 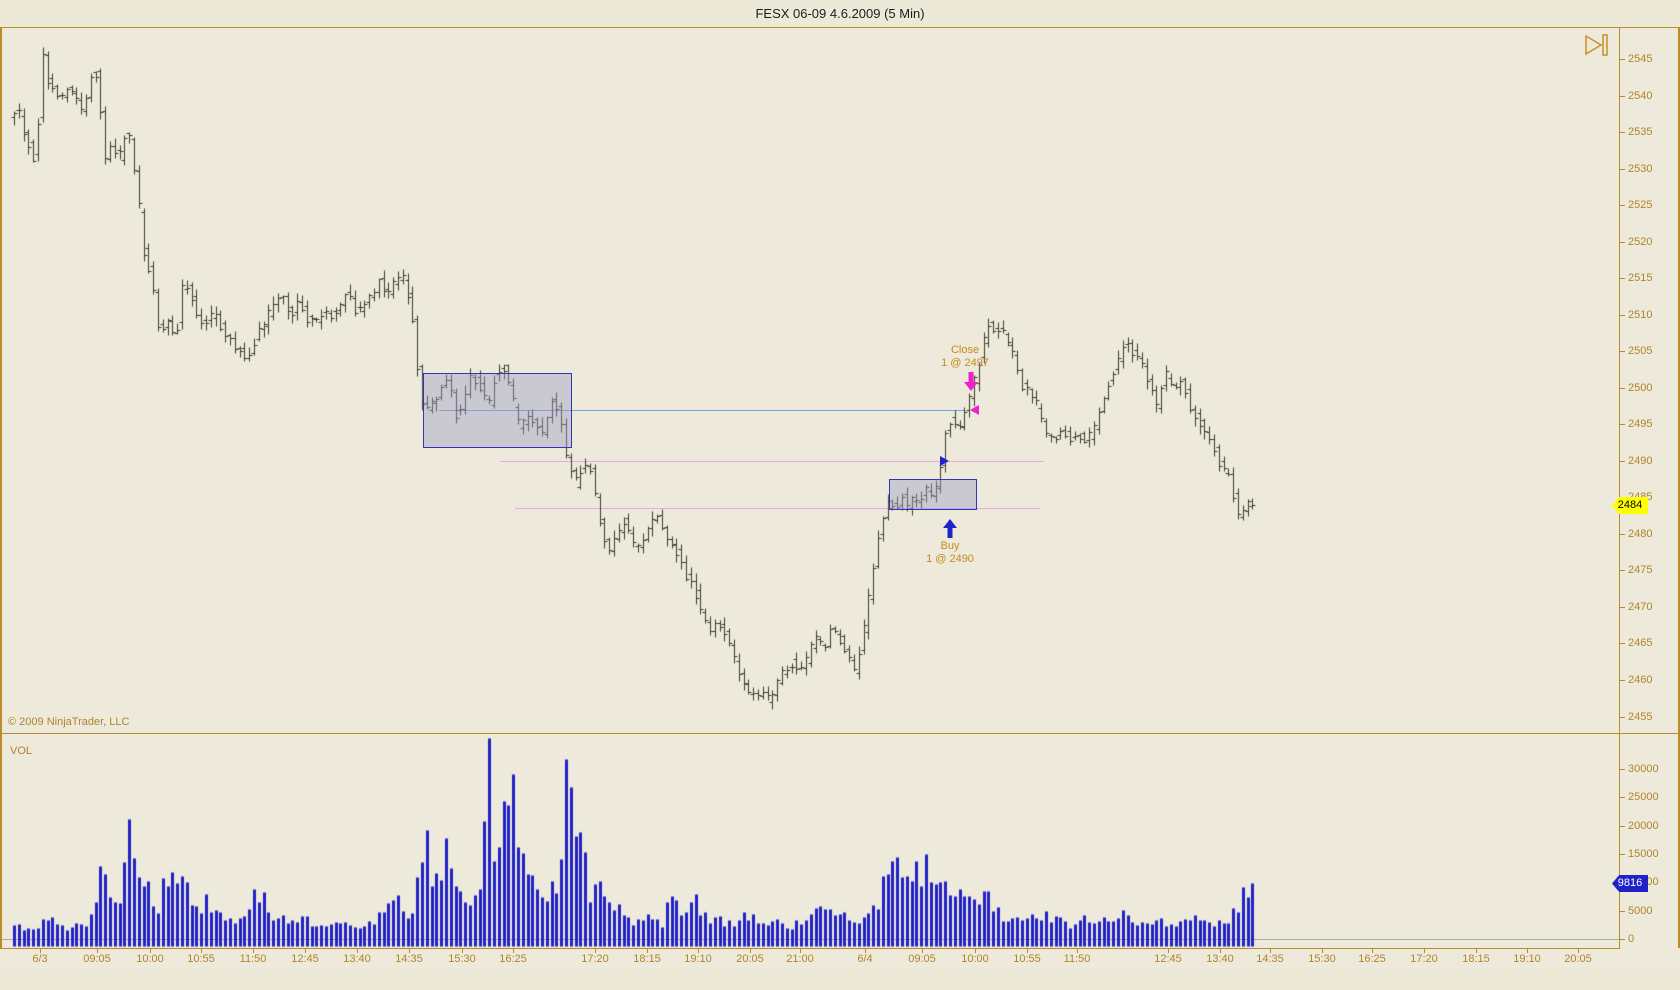 What do you see at coordinates (865, 950) in the screenshot?
I see `time-tick-dash-6/4` at bounding box center [865, 950].